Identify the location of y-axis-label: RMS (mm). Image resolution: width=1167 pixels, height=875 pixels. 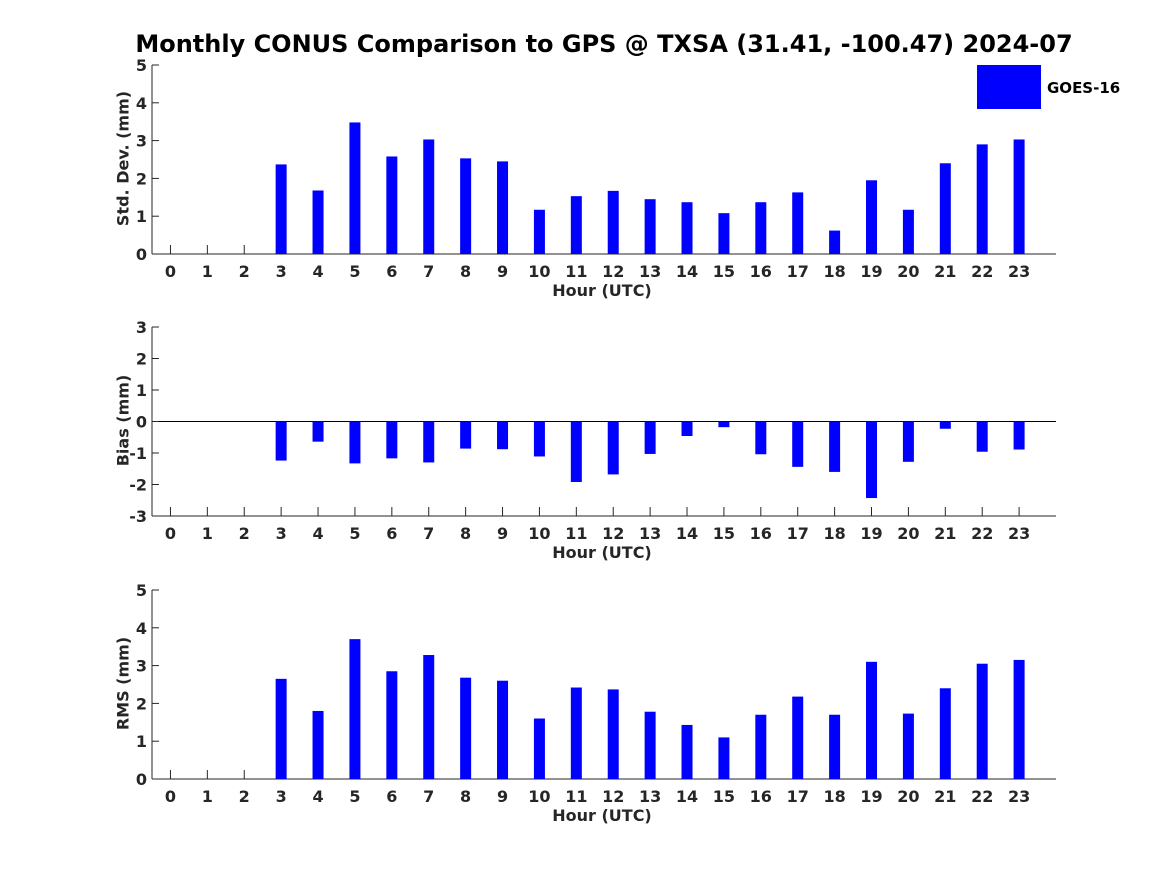
(123, 683).